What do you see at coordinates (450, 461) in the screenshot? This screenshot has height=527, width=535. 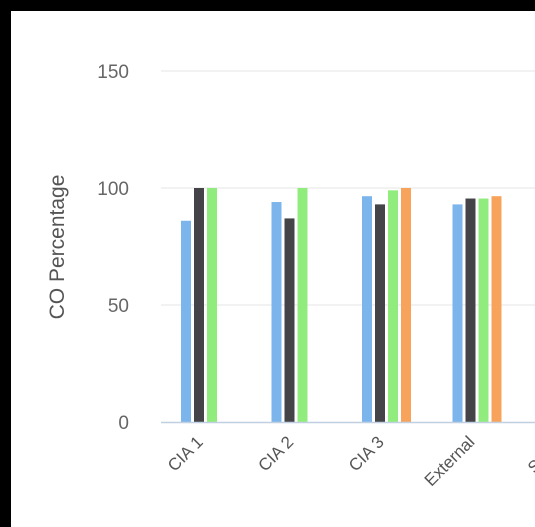 I see `x-category-label: External` at bounding box center [450, 461].